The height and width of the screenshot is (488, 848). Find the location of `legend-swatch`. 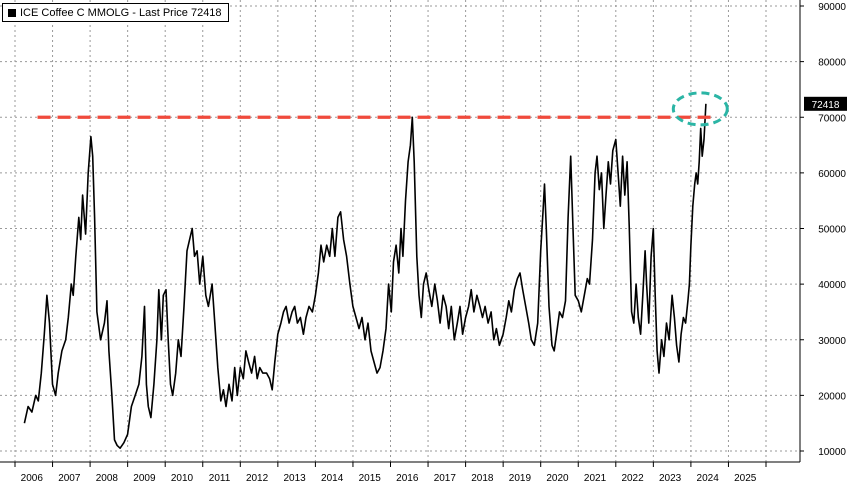

legend-swatch is located at coordinates (12, 12).